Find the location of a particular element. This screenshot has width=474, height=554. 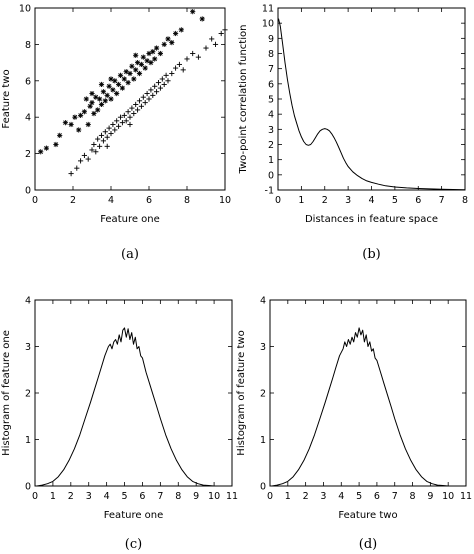

panel-caption: (a) is located at coordinates (130, 254).